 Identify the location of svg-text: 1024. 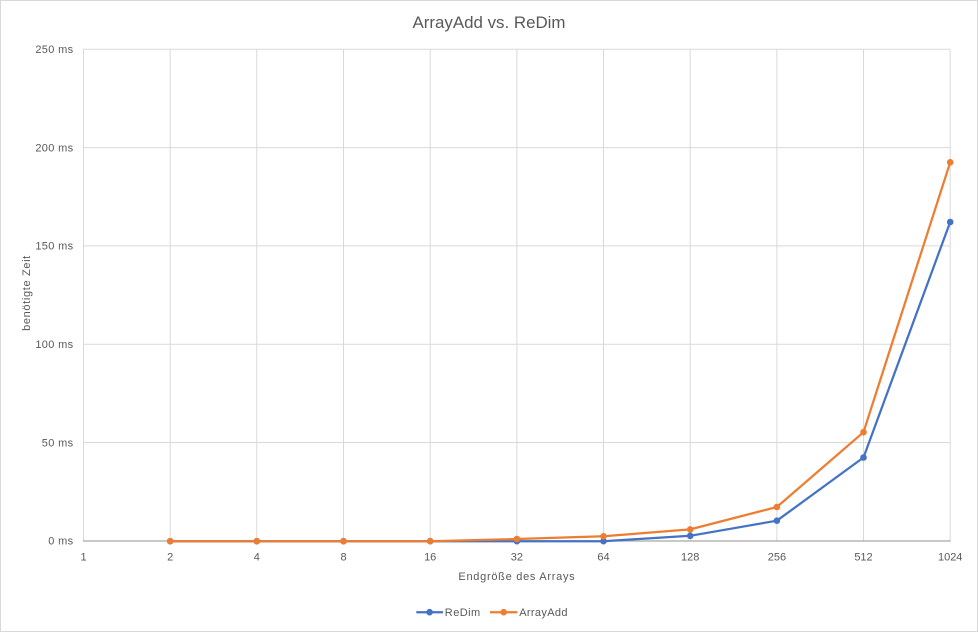
(950, 558).